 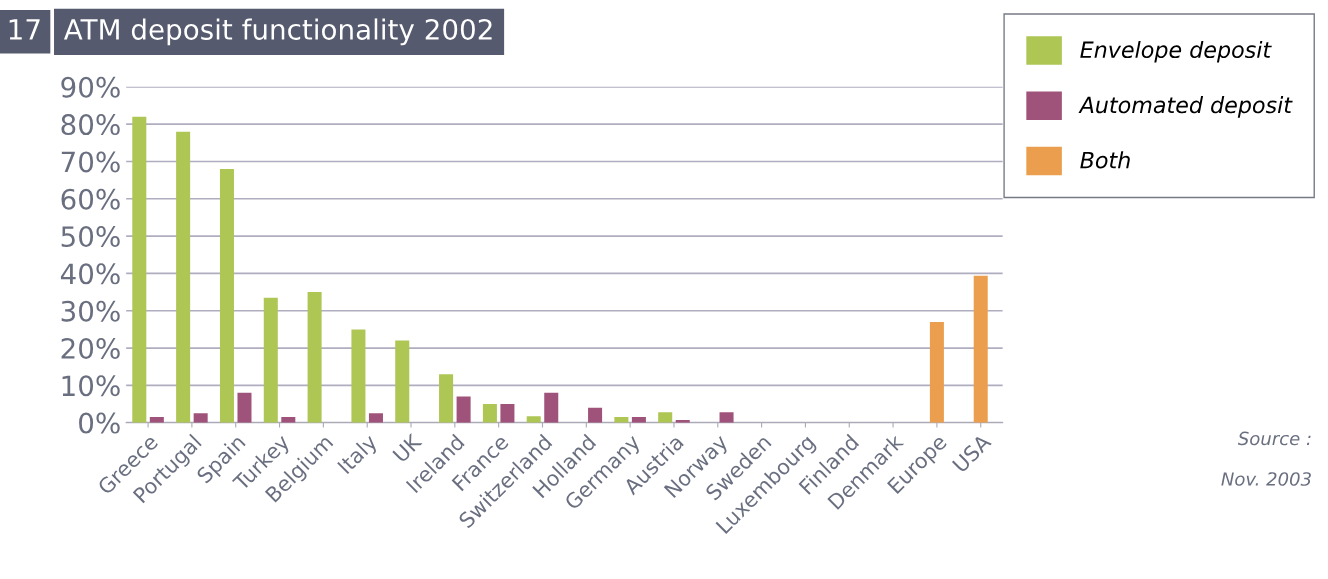 What do you see at coordinates (1274, 438) in the screenshot?
I see `source-note: Source :` at bounding box center [1274, 438].